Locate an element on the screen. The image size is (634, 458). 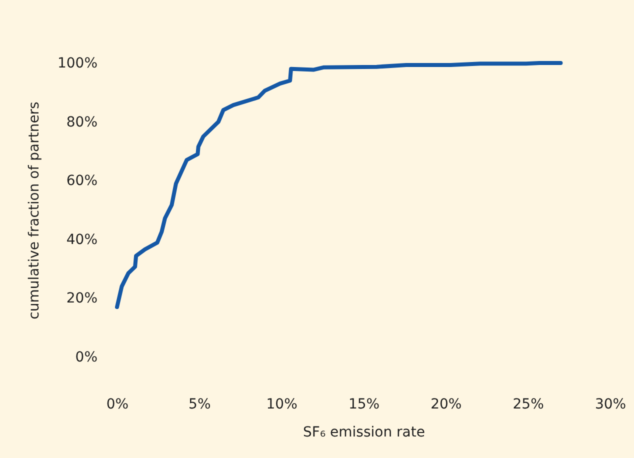
x-tick-label: 20% is located at coordinates (446, 404).